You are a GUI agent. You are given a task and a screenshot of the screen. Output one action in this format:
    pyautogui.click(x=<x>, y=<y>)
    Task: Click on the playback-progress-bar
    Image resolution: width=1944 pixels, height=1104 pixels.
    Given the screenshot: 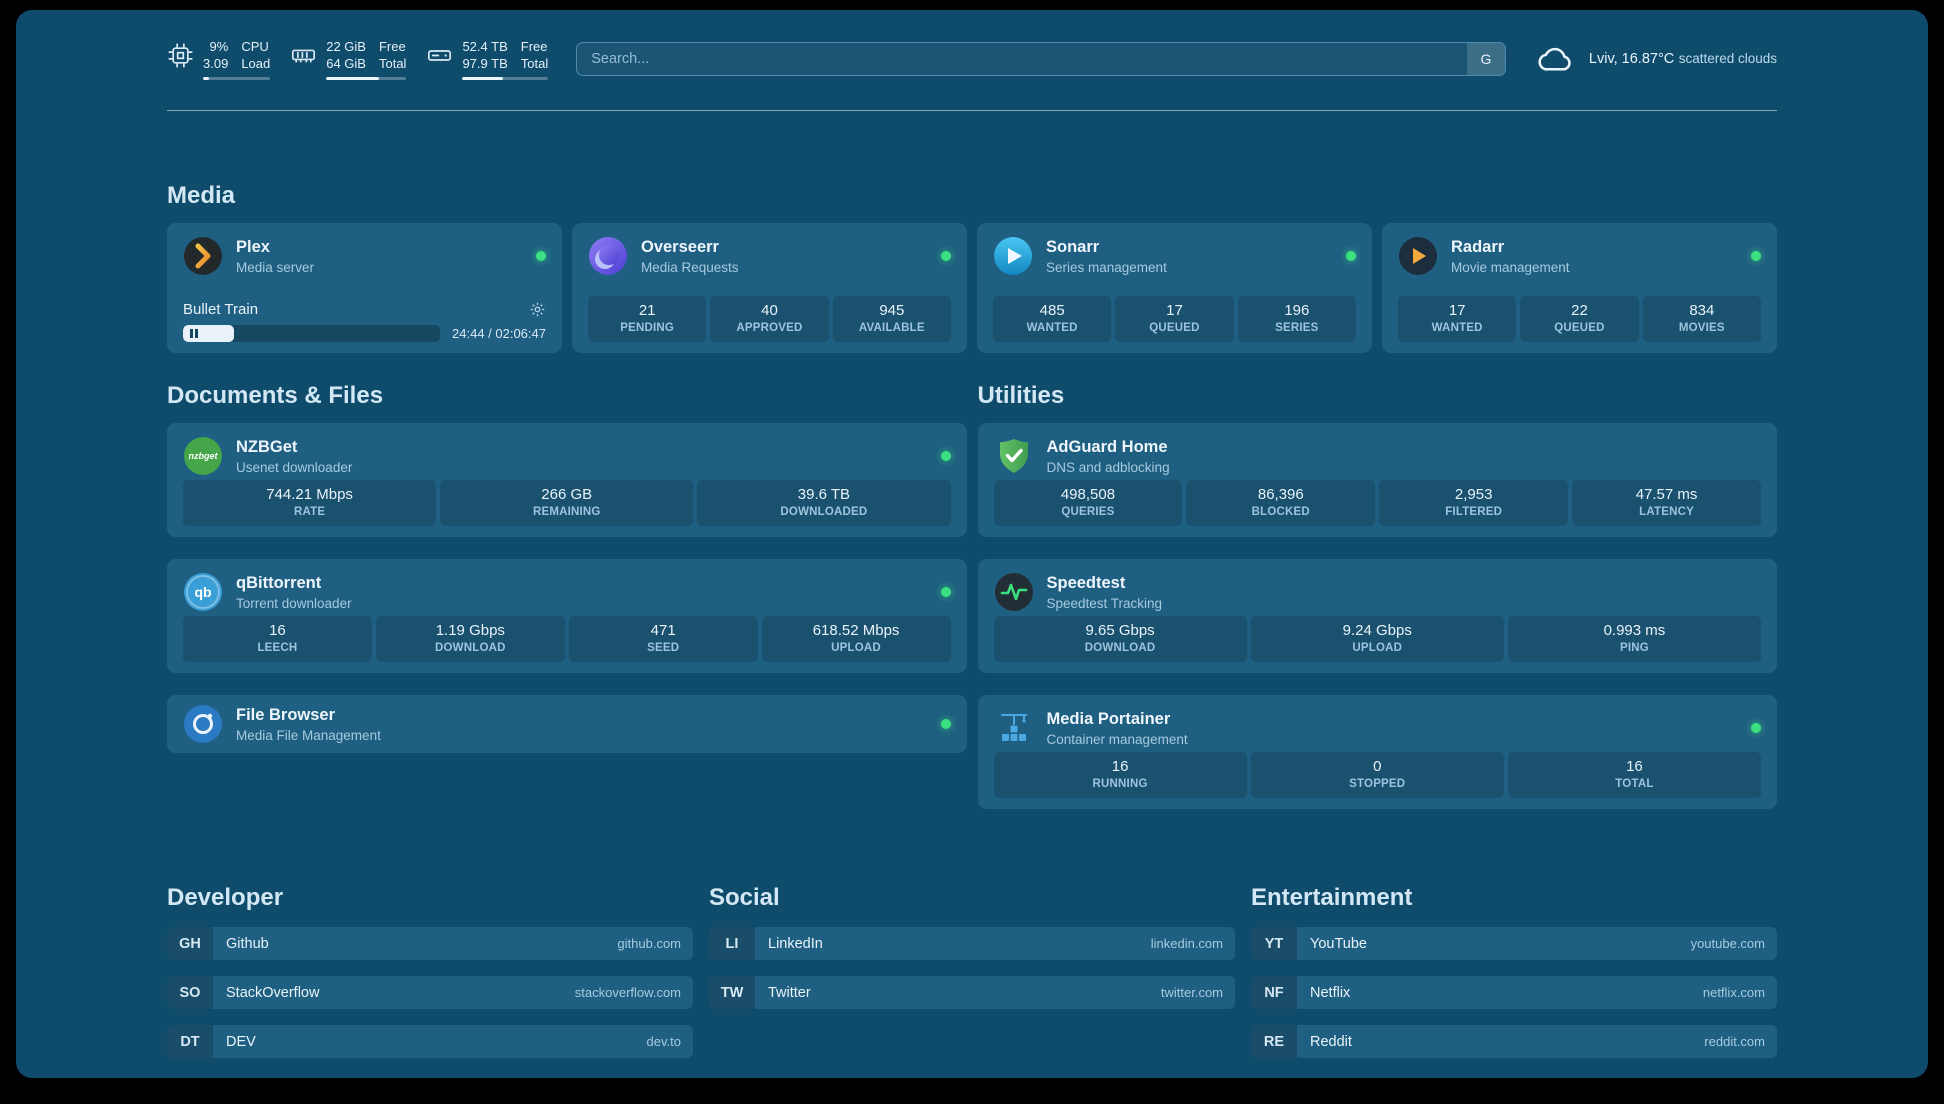 What is the action you would take?
    pyautogui.click(x=312, y=333)
    